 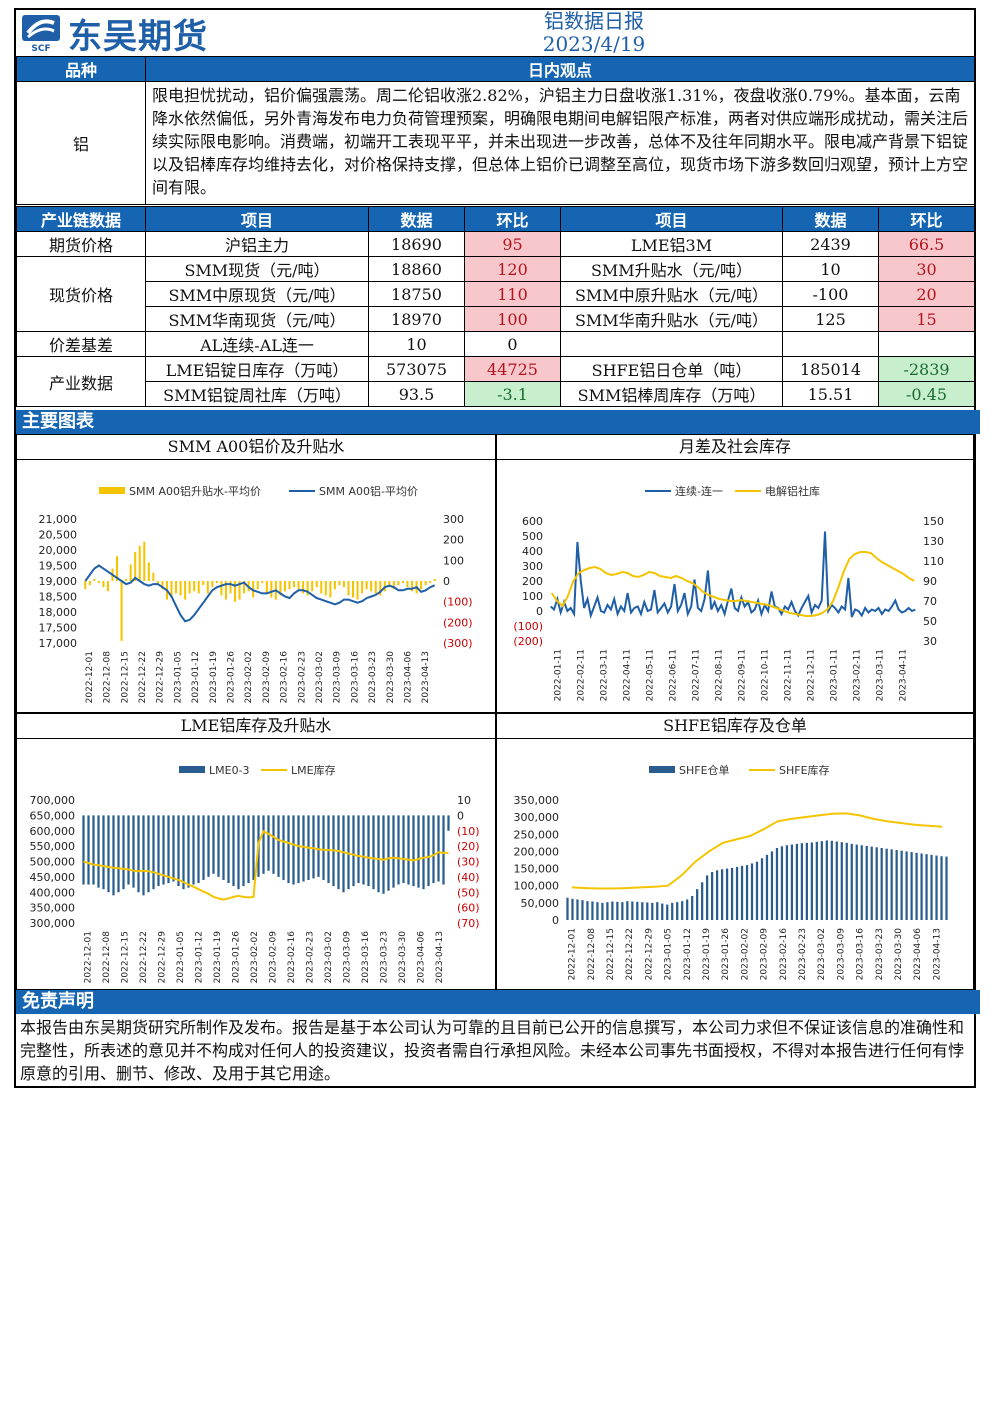 I want to click on item-change: 0, so click(x=512, y=344).